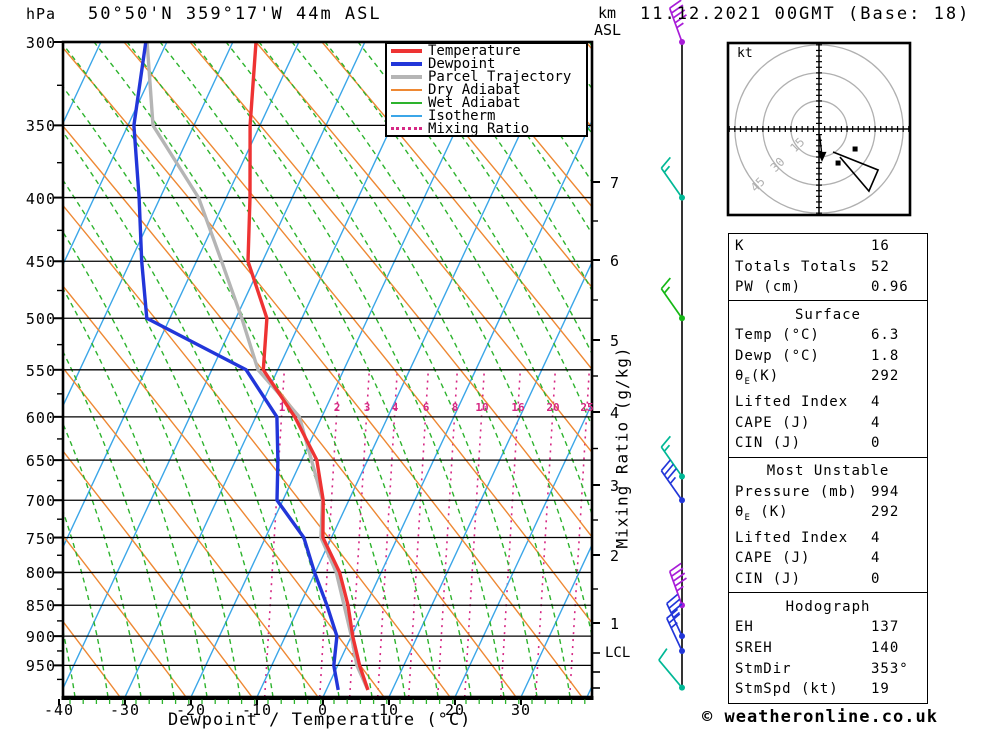  Describe the element at coordinates (885, 491) in the screenshot. I see `table-row-value: 994` at that location.